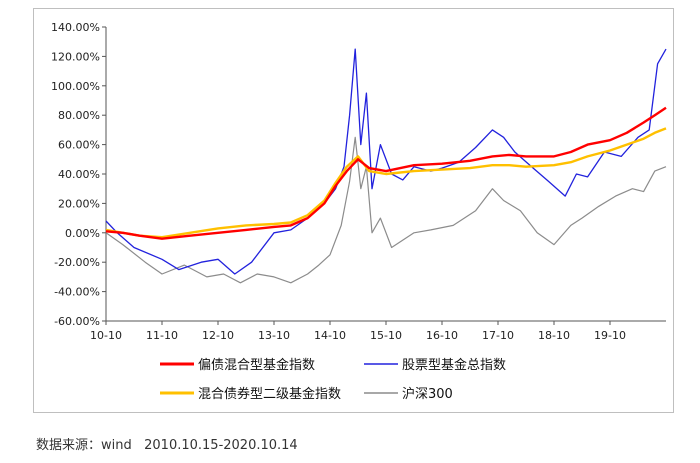 This screenshot has height=463, width=700. What do you see at coordinates (454, 365) in the screenshot?
I see `legend-label-1: 股票型基金总指数` at bounding box center [454, 365].